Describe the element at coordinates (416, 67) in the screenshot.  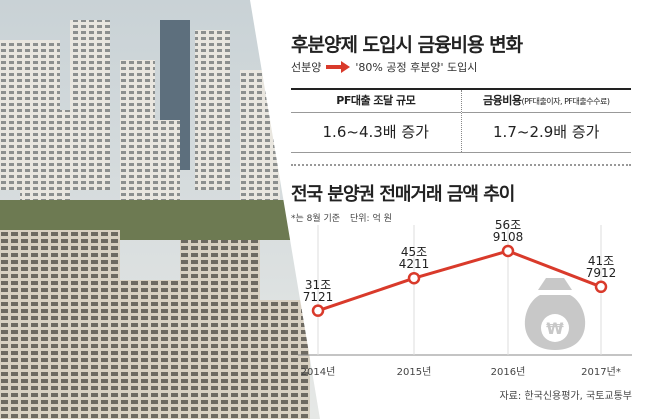
I see `legend-to: '80% 공정 후분양' 도입시` at that location.